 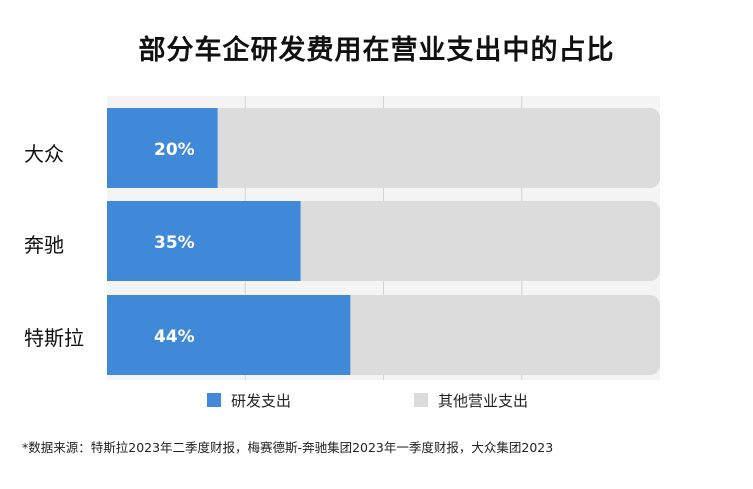 What do you see at coordinates (376, 50) in the screenshot?
I see `chart-title: 部分车企研发费用在营业支出中的占比` at bounding box center [376, 50].